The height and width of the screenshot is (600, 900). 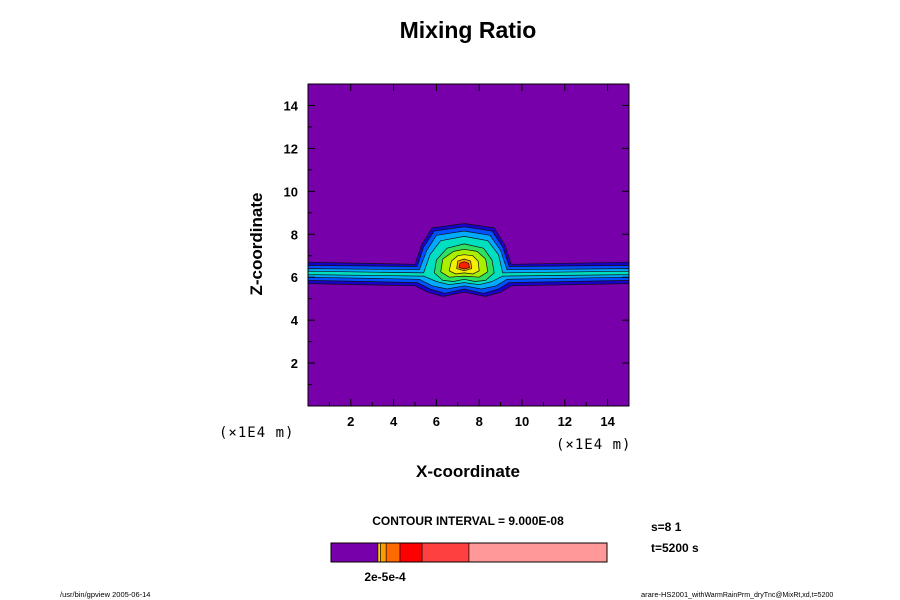 I want to click on y-tick-label: 10, so click(x=291, y=191).